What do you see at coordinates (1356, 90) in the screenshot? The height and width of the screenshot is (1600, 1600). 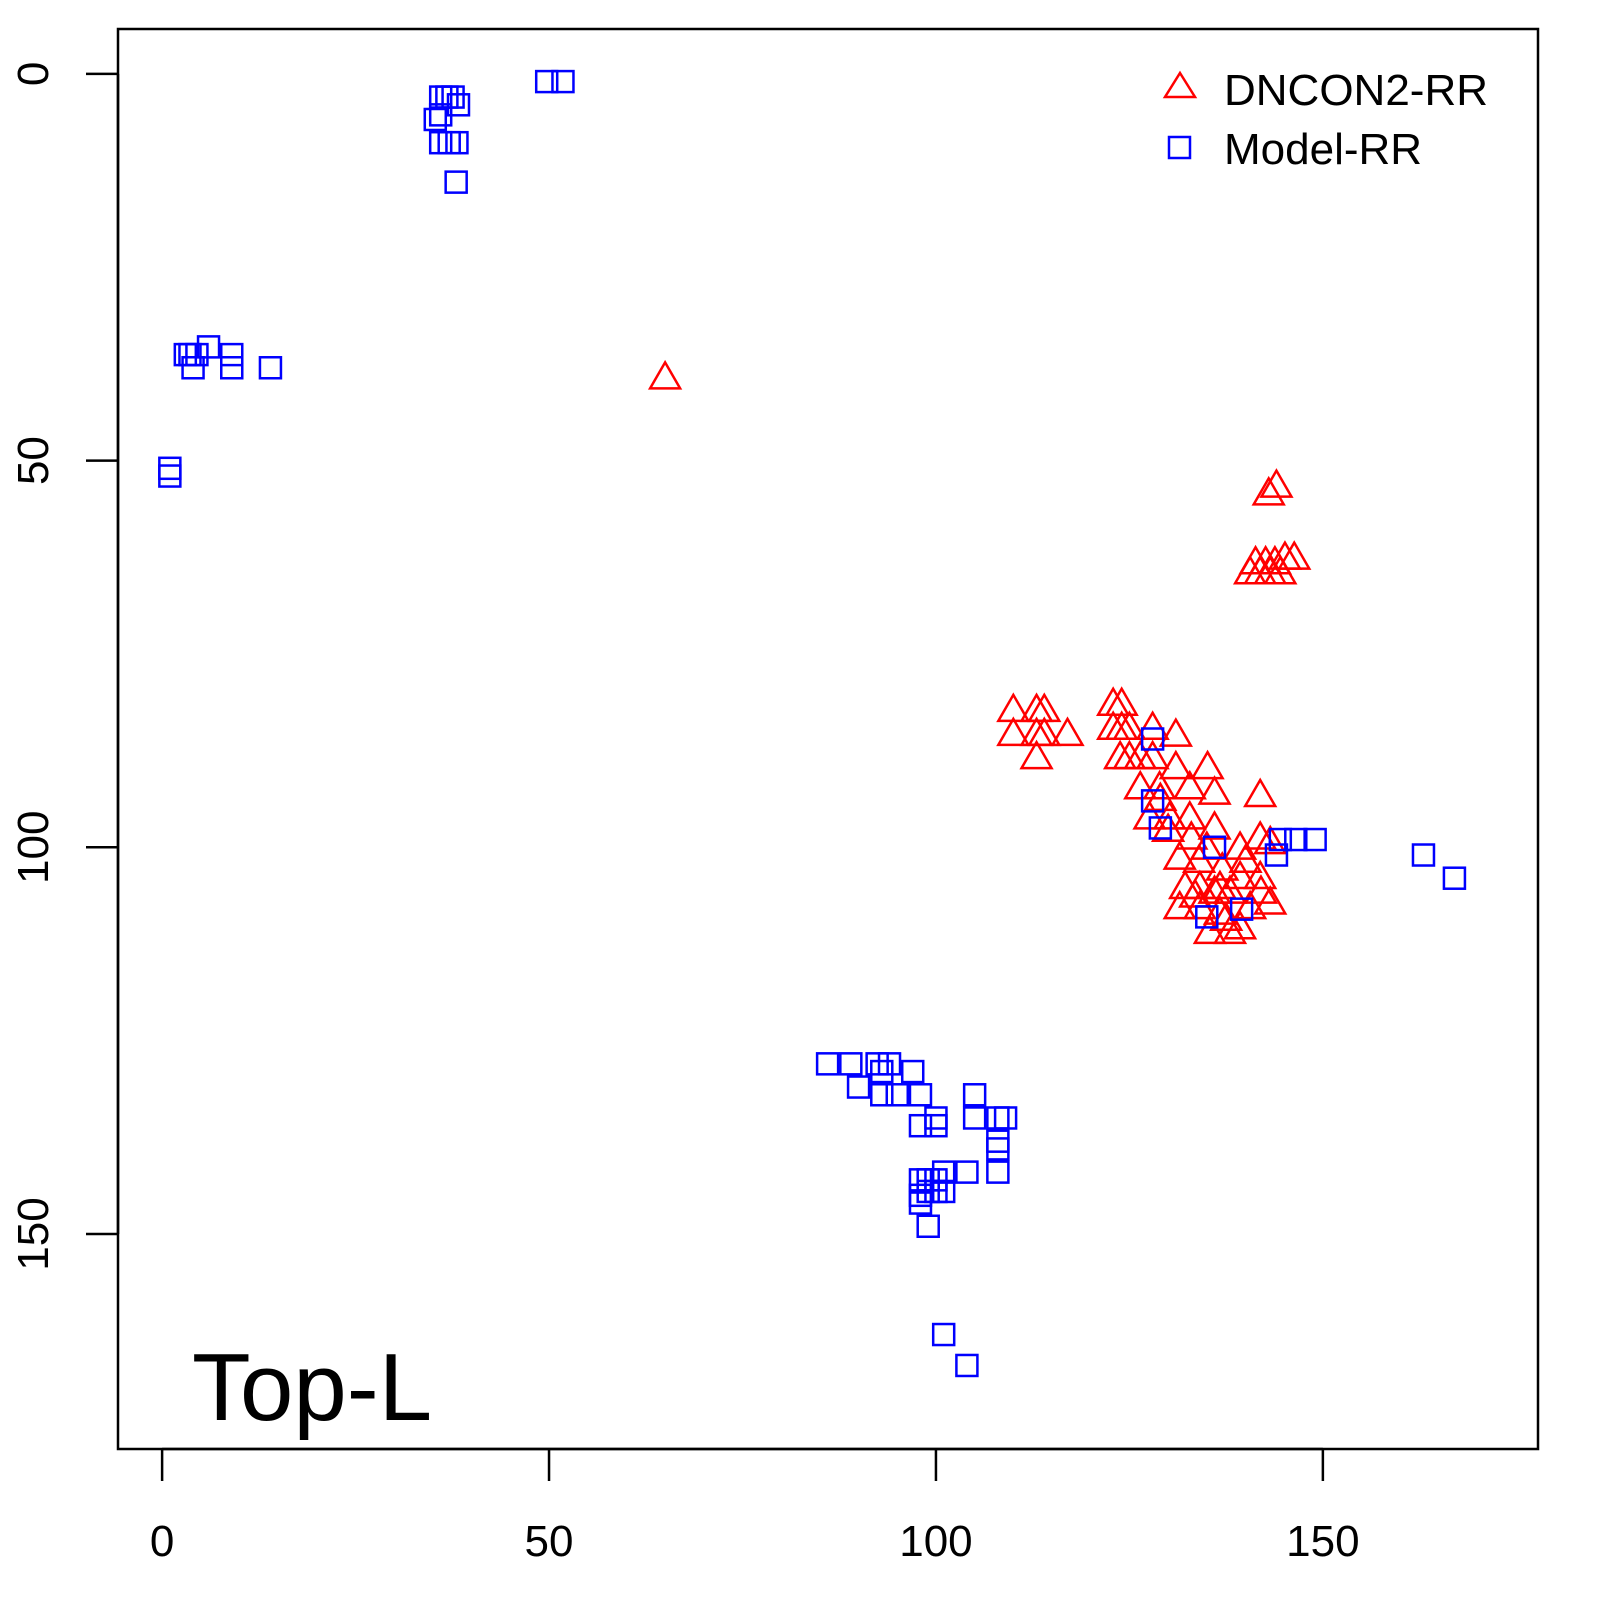 I see `legend-label-dncon2: DNCON2-RR` at bounding box center [1356, 90].